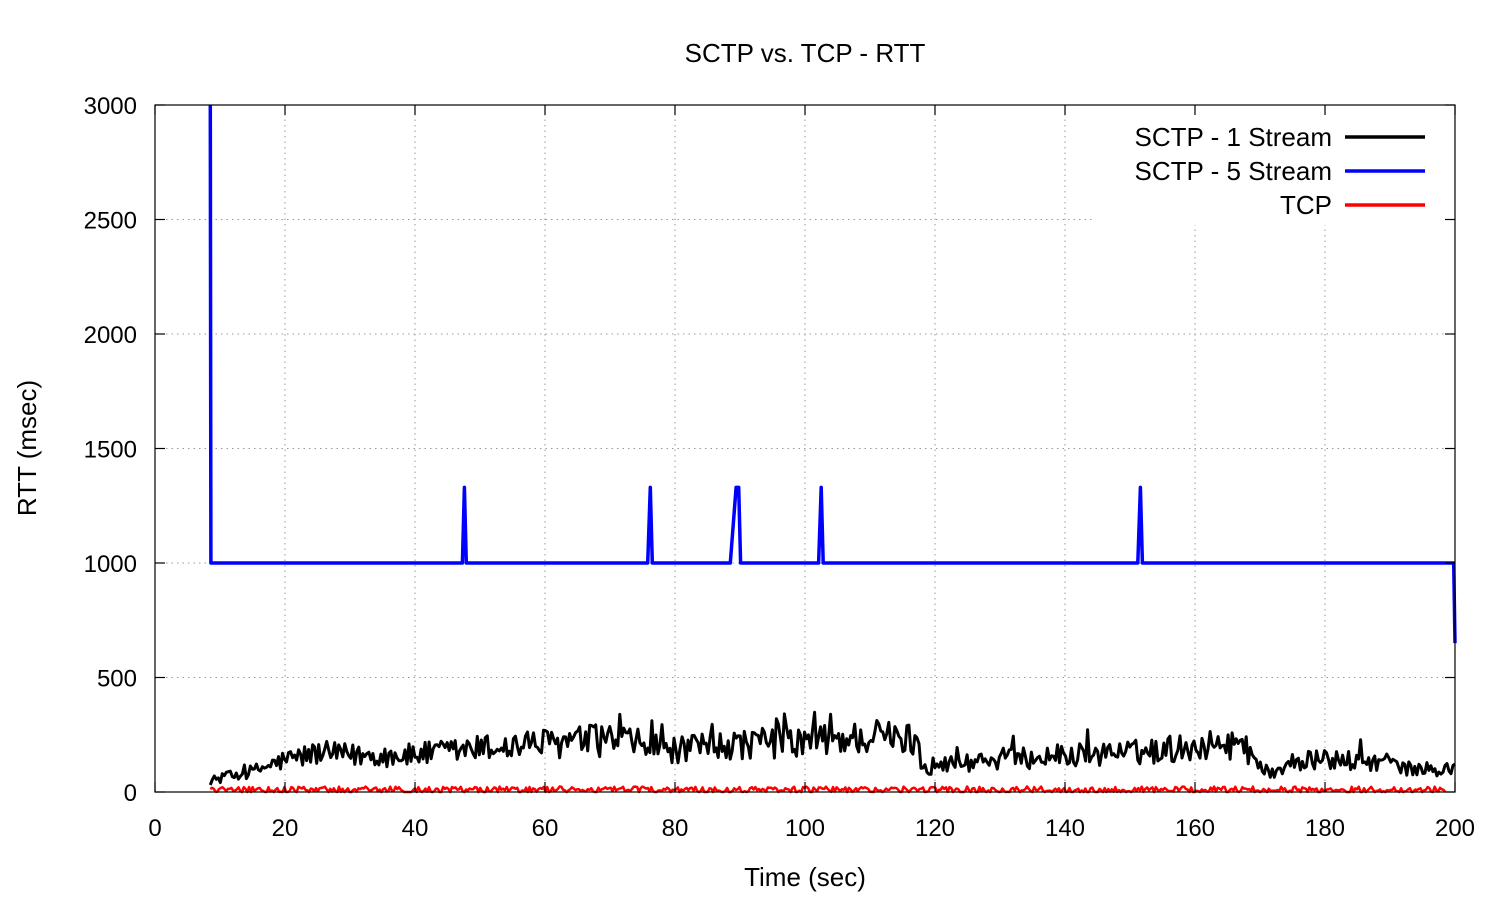 The image size is (1500, 900). Describe the element at coordinates (154, 828) in the screenshot. I see `x-tick-label: 0` at that location.